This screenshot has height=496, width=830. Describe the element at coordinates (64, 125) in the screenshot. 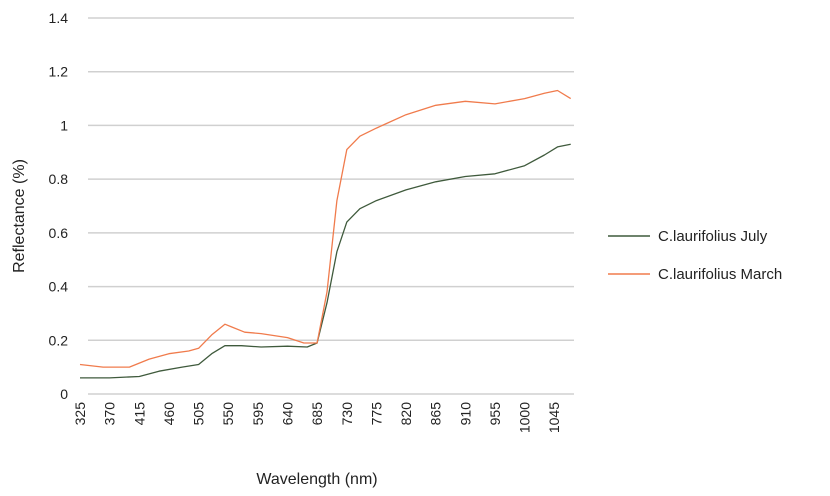

I see `y-tick-label: 1` at that location.